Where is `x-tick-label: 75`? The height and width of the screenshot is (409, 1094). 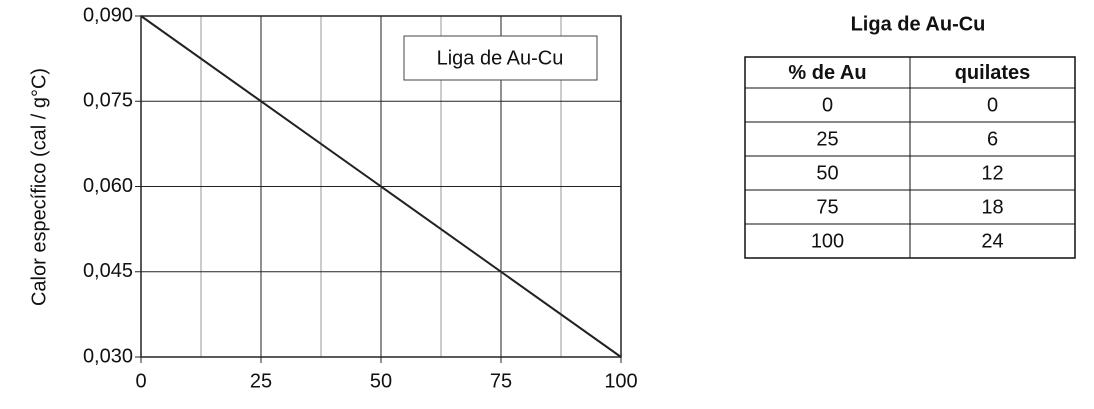 x-tick-label: 75 is located at coordinates (501, 381).